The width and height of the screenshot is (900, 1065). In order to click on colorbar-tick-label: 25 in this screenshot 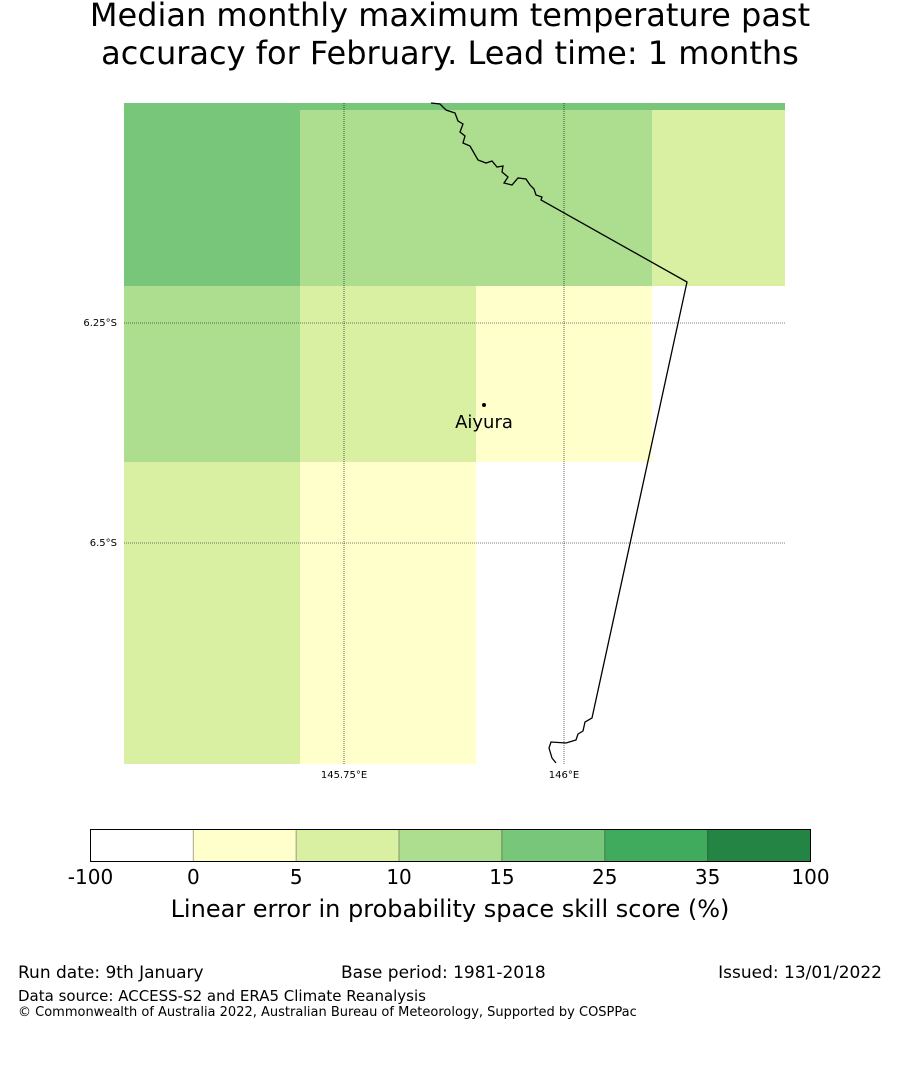, I will do `click(605, 877)`.